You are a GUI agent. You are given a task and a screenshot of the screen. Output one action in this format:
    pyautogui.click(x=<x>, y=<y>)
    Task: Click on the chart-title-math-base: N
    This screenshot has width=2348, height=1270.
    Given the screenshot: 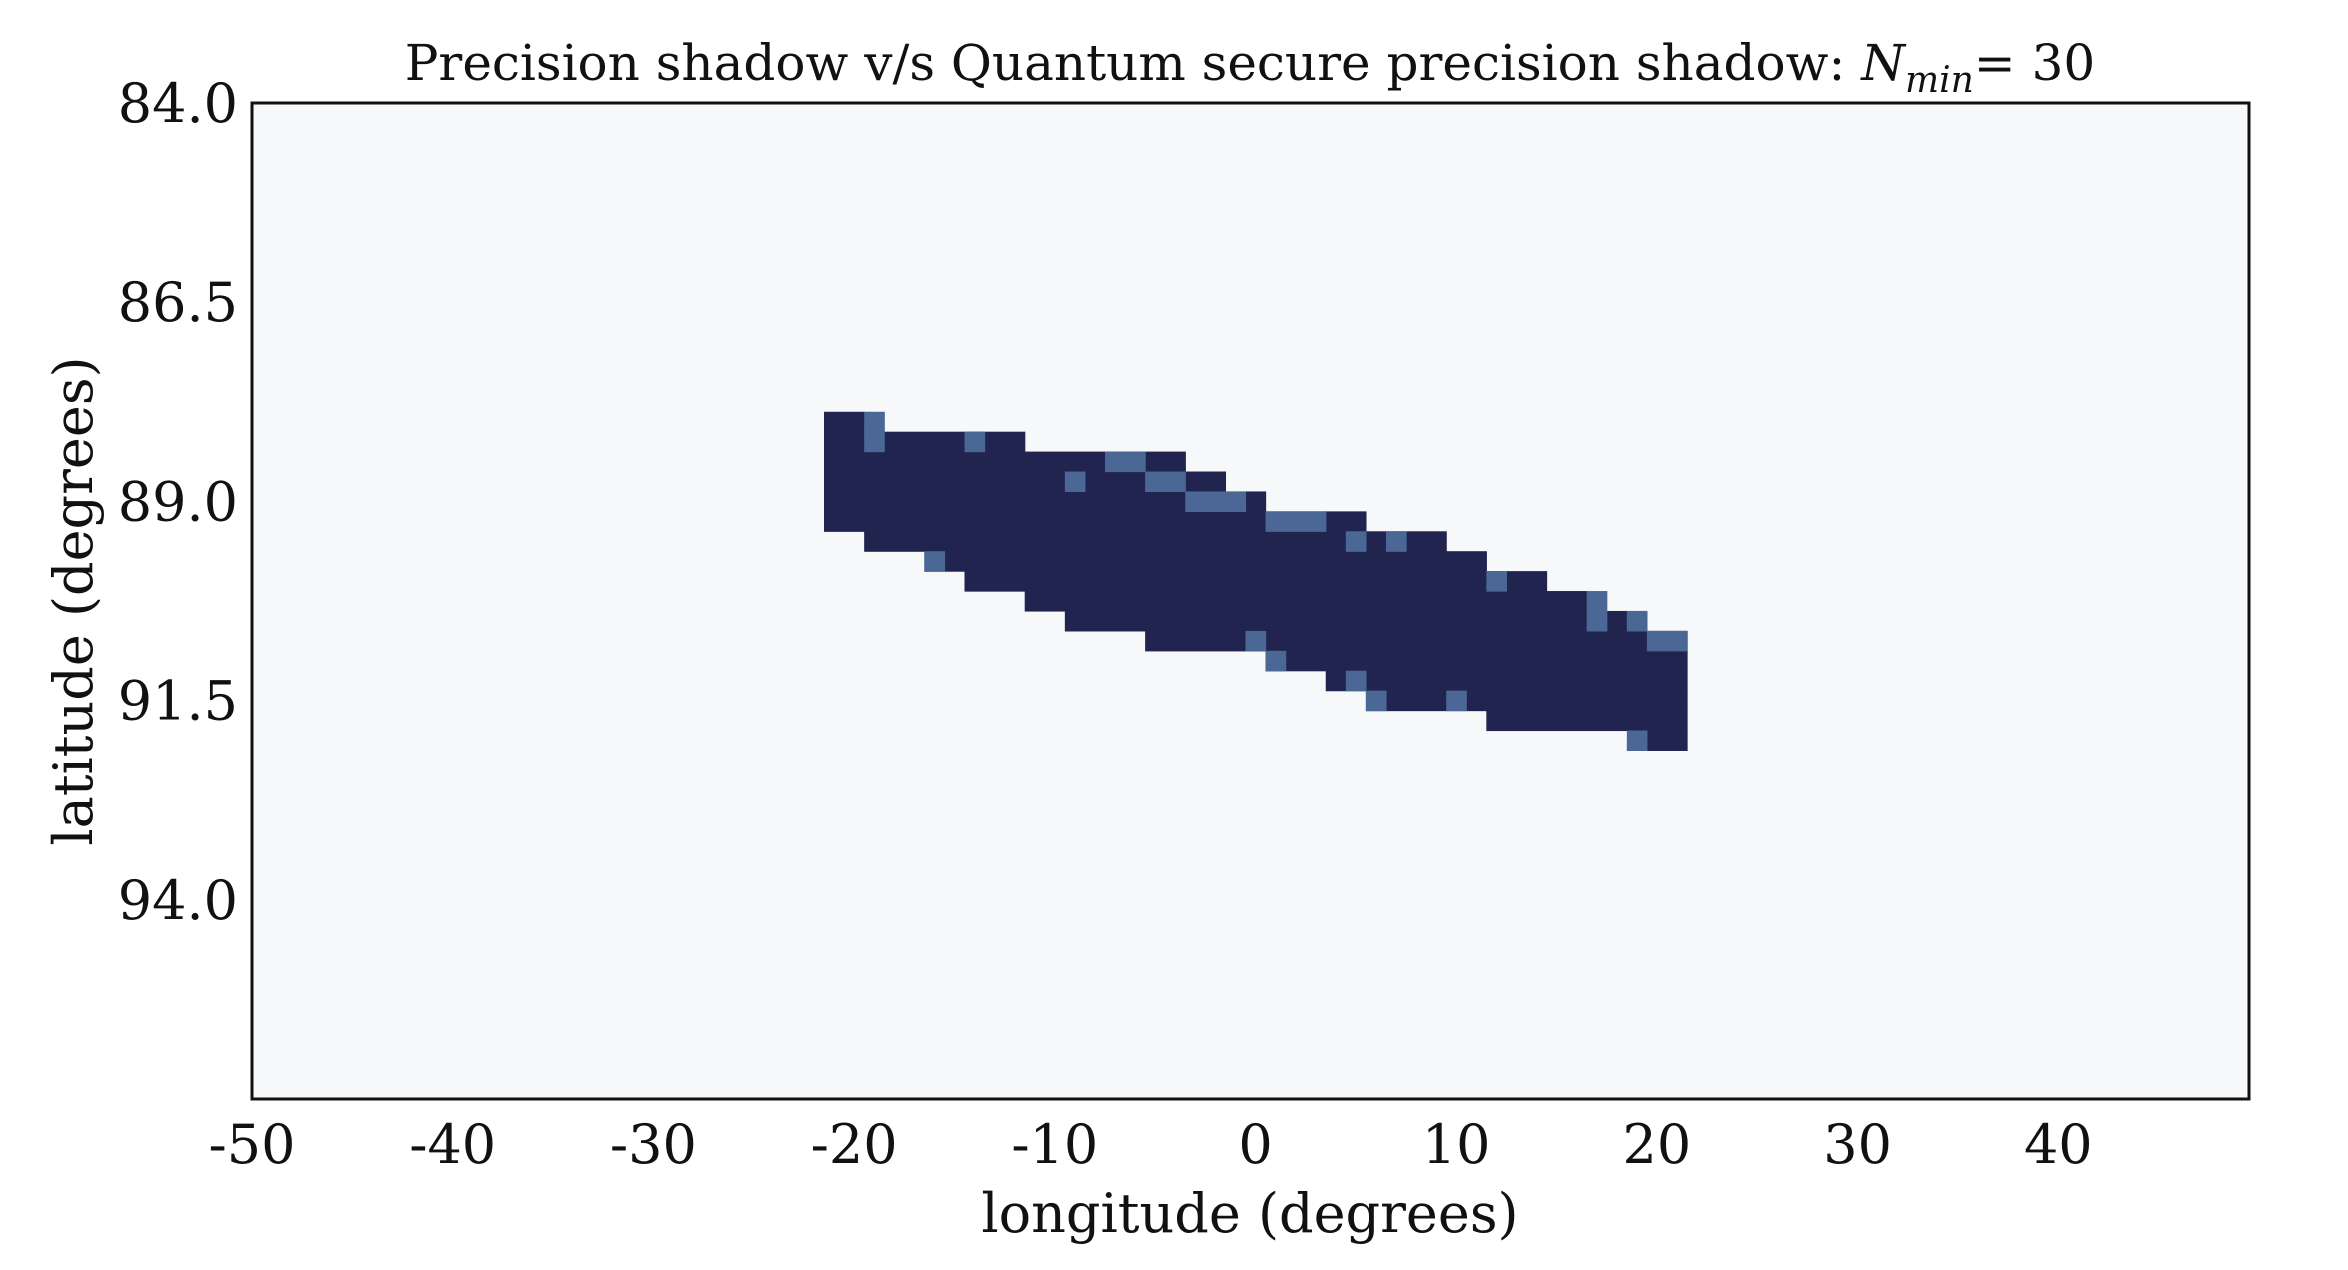 What is the action you would take?
    pyautogui.click(x=1883, y=63)
    